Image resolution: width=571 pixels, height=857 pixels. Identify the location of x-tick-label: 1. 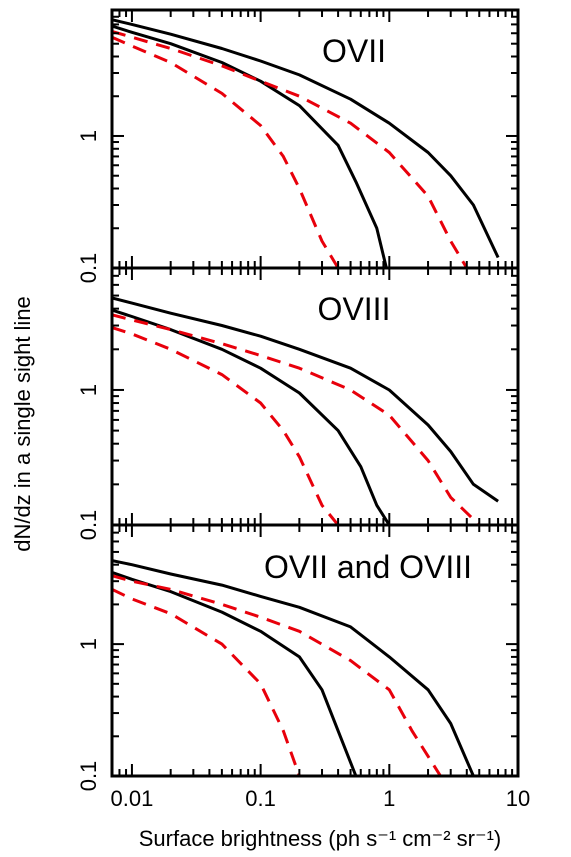
(389, 798).